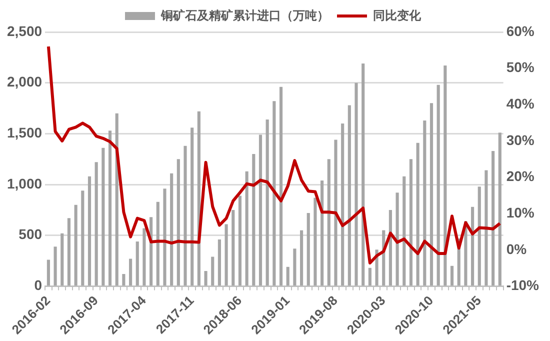 This screenshot has height=341, width=550. I want to click on y2-tick-label: -10%, so click(523, 285).